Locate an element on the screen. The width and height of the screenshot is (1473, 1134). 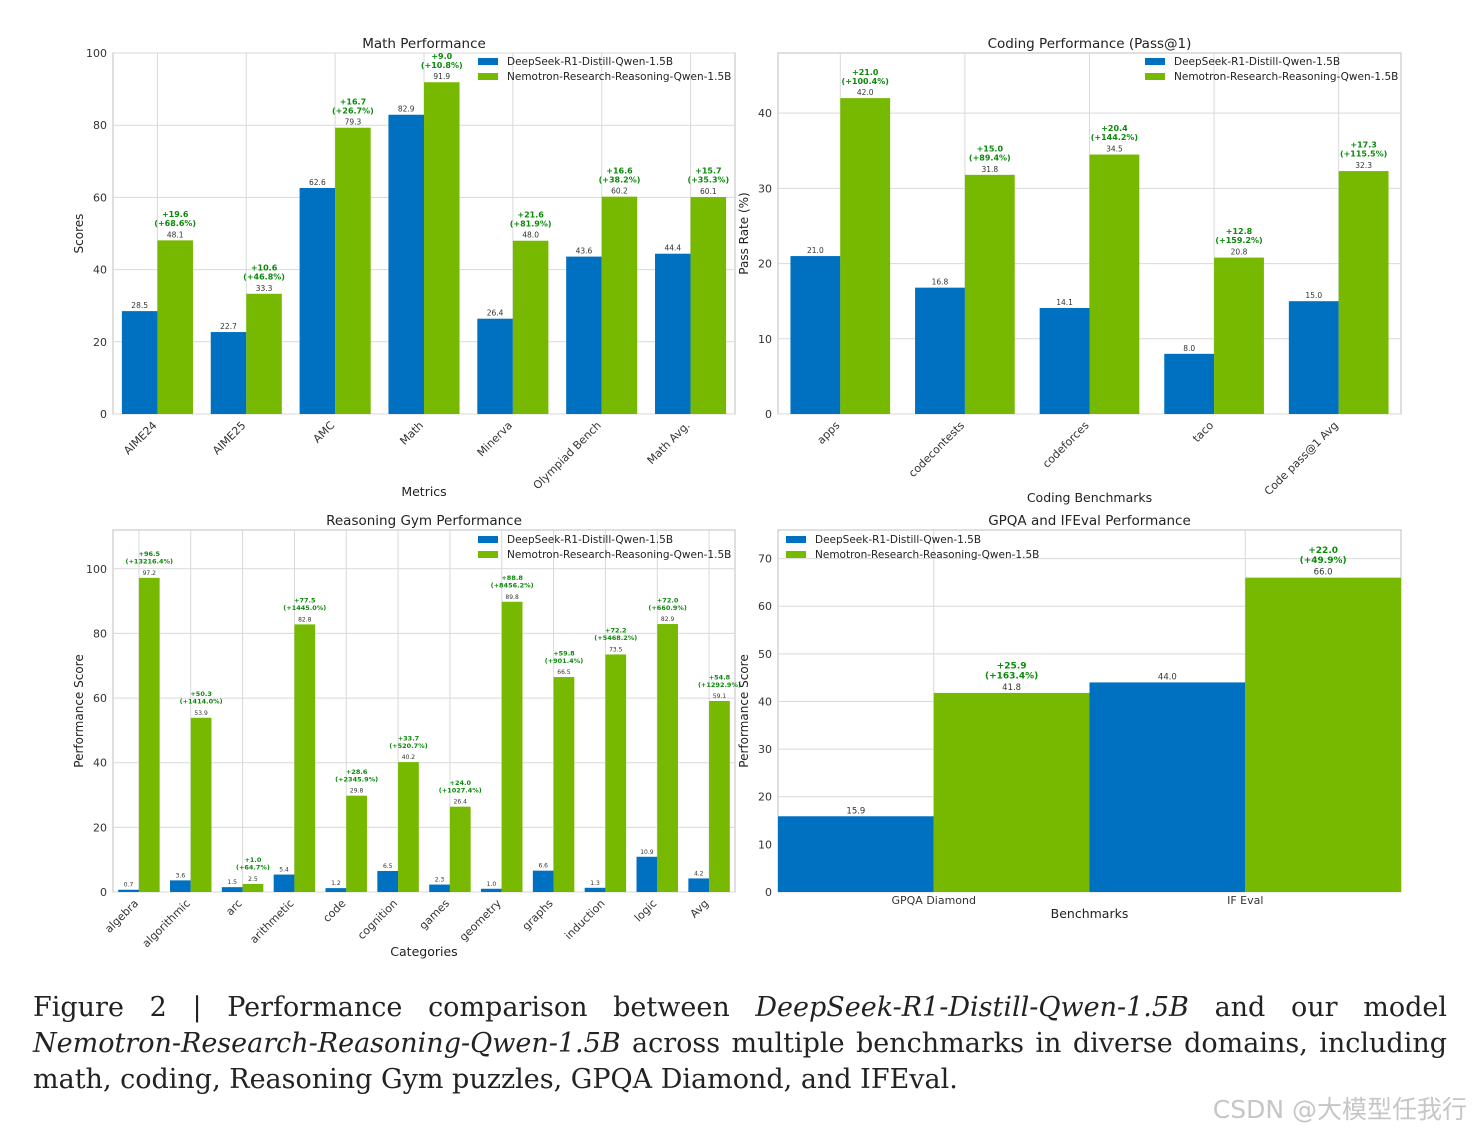
data-label-ours: 2.5 is located at coordinates (253, 879).